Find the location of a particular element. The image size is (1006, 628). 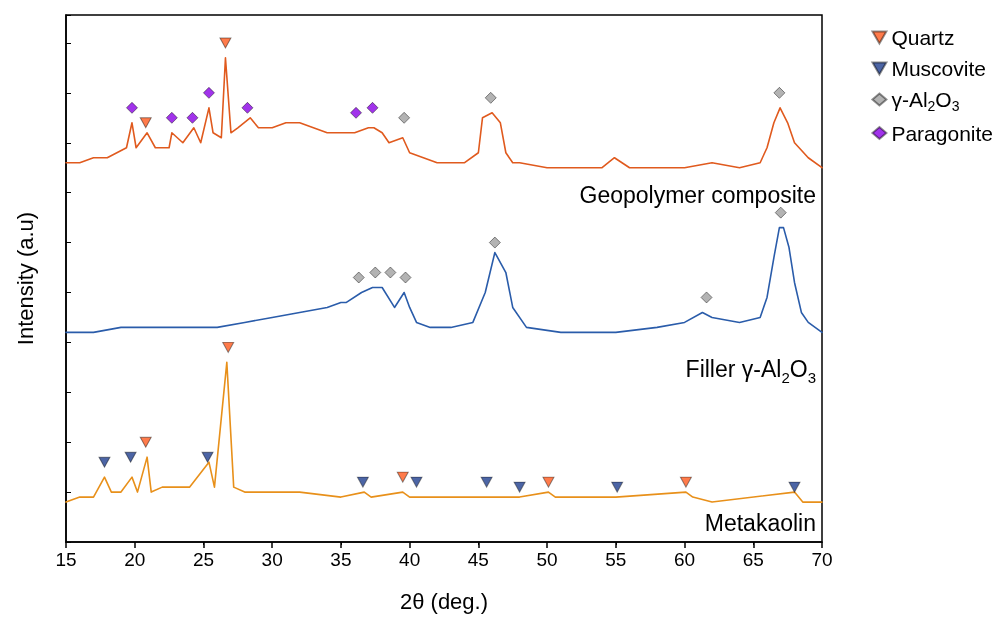

x-tick-label: 45 is located at coordinates (478, 559).